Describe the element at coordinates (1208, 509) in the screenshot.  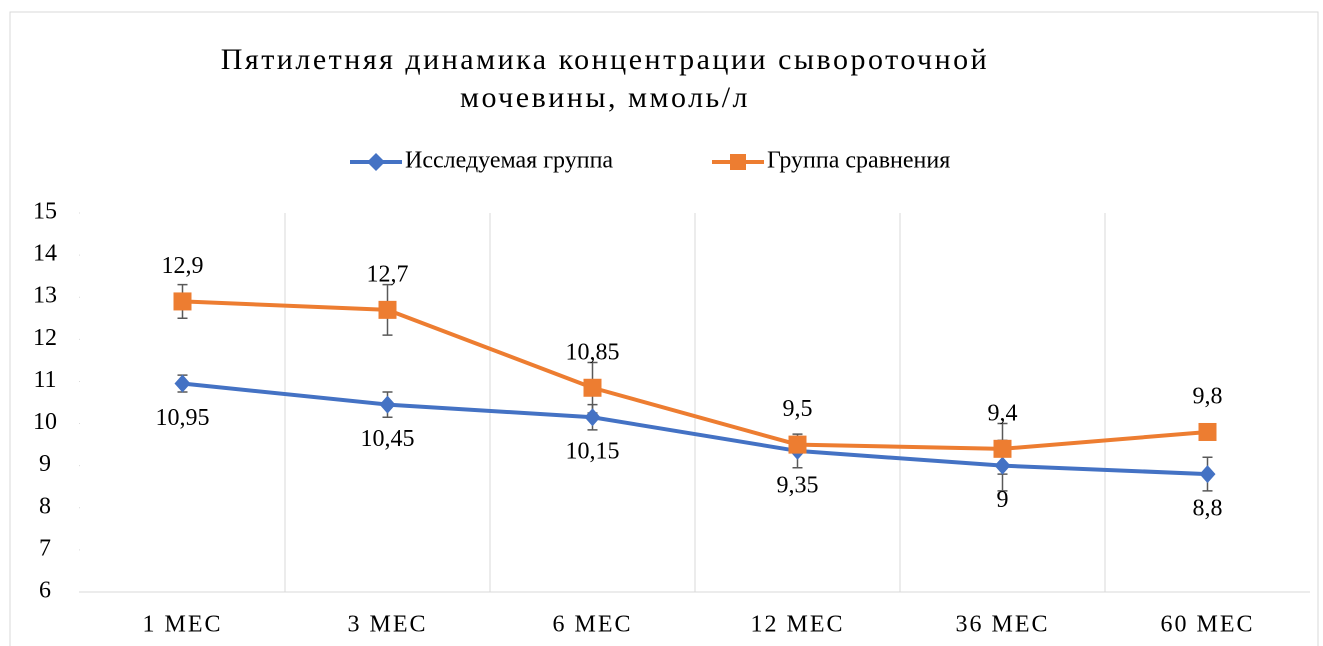
I see `data-label: 8,8` at that location.